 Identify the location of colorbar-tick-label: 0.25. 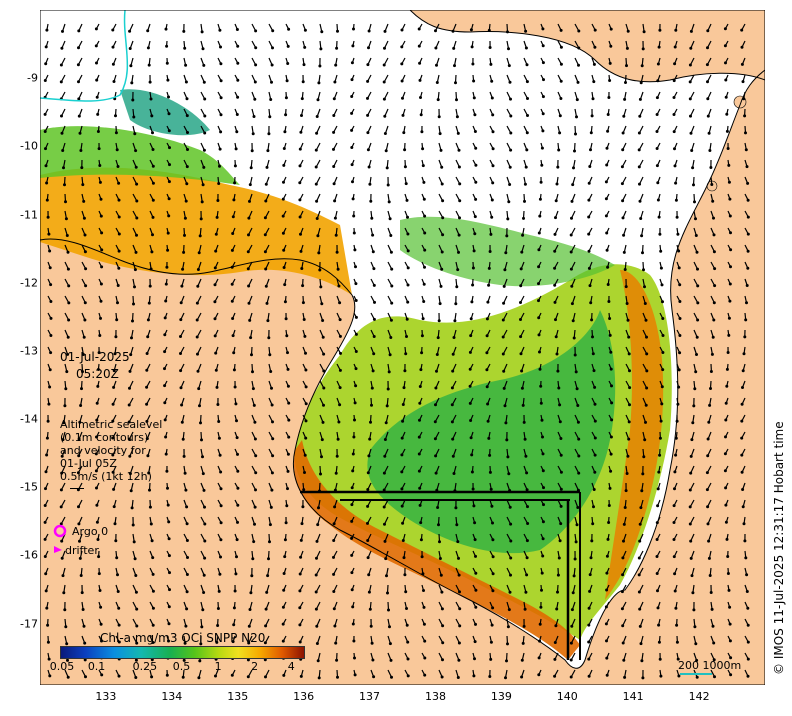
(145, 666).